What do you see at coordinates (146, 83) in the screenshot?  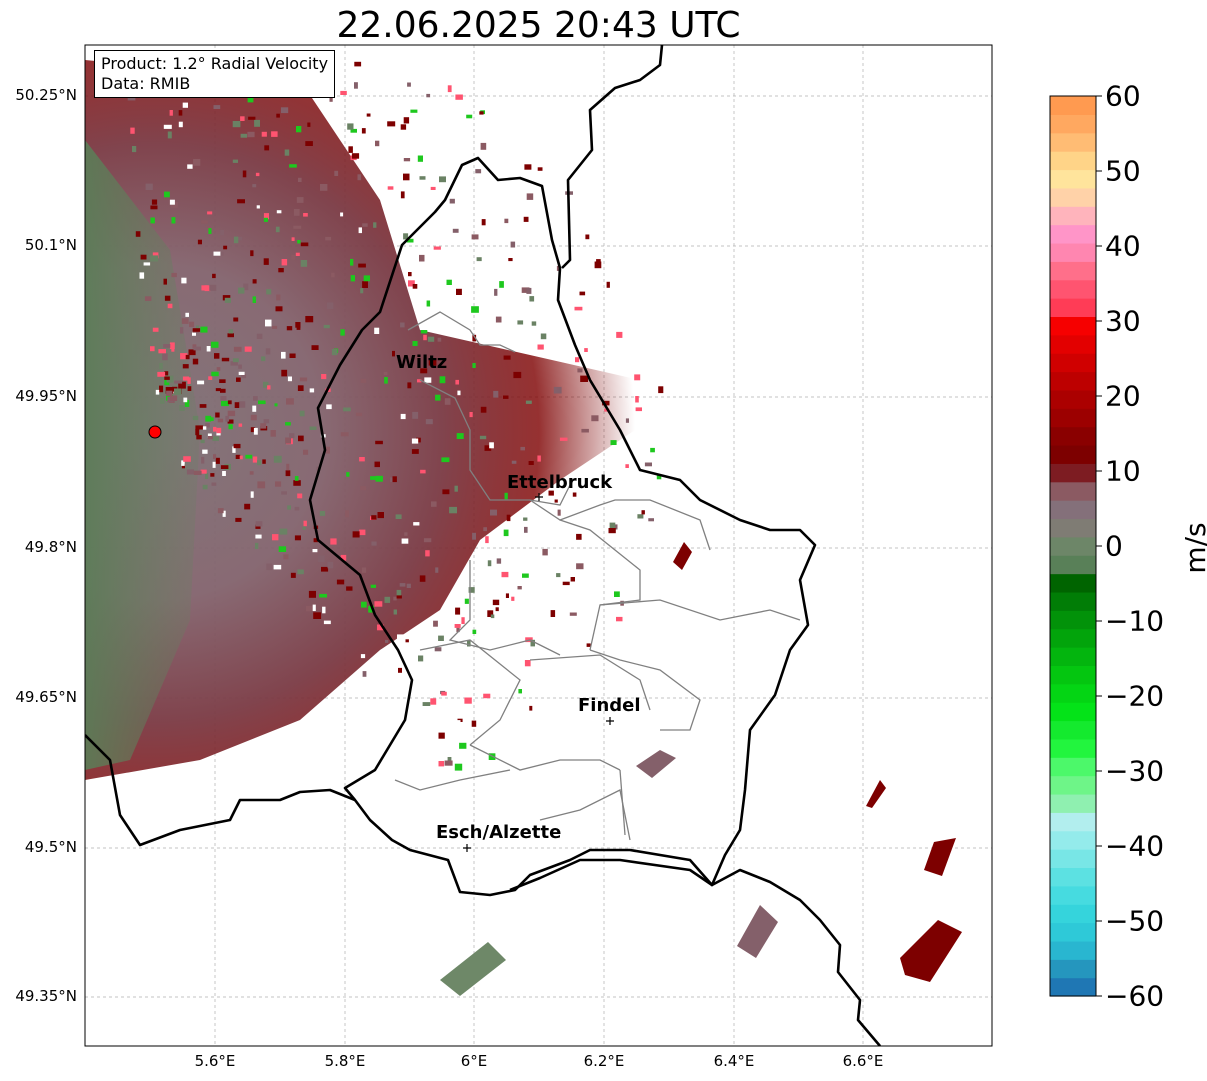 I see `data-source-label: Data: RMIB` at bounding box center [146, 83].